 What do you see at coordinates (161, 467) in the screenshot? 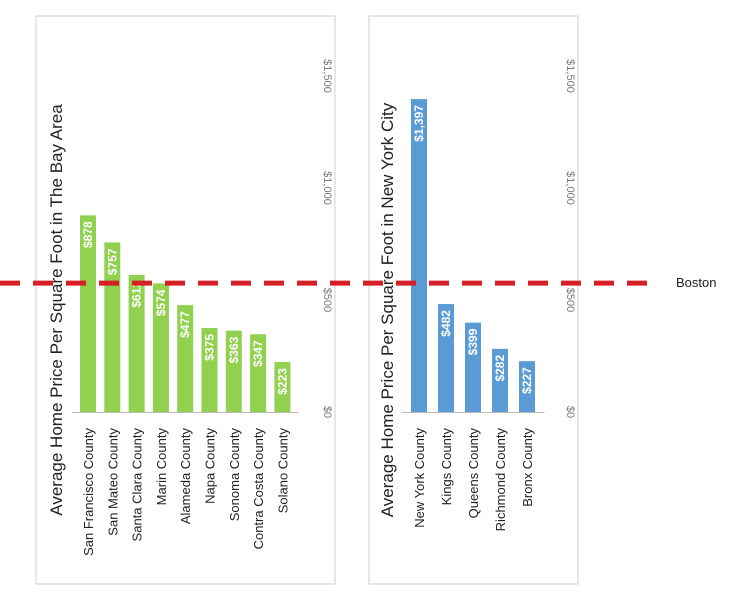
I see `category-label: Marin County` at bounding box center [161, 467].